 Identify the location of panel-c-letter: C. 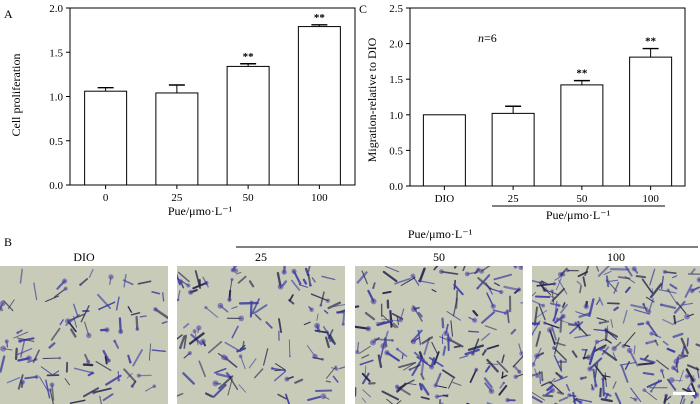
(363, 9).